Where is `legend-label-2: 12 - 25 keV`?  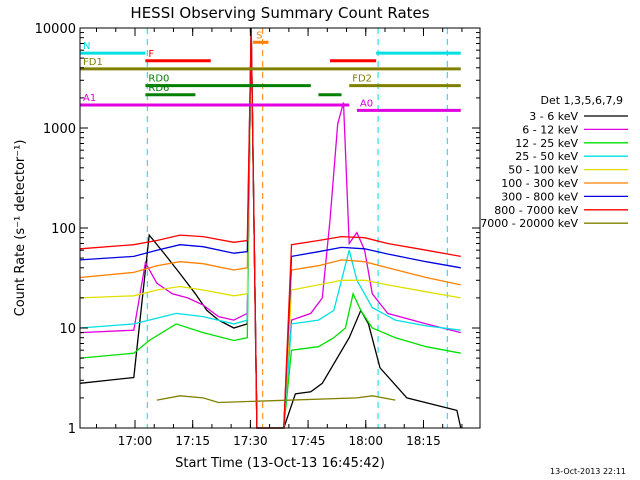 legend-label-2: 12 - 25 keV is located at coordinates (546, 143).